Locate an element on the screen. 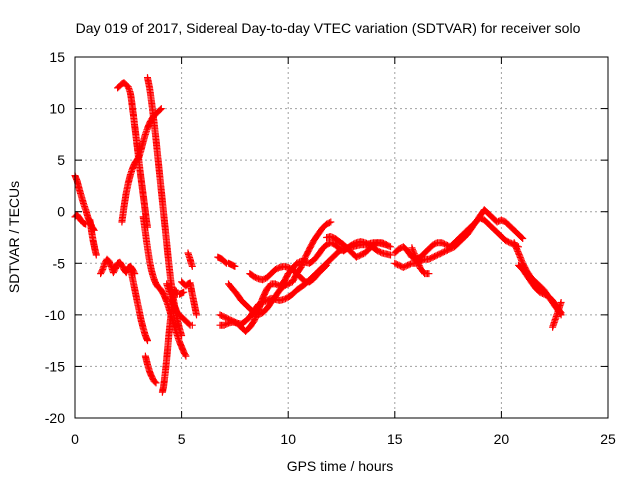 The image size is (640, 480). x-tick-label: 5 is located at coordinates (182, 439).